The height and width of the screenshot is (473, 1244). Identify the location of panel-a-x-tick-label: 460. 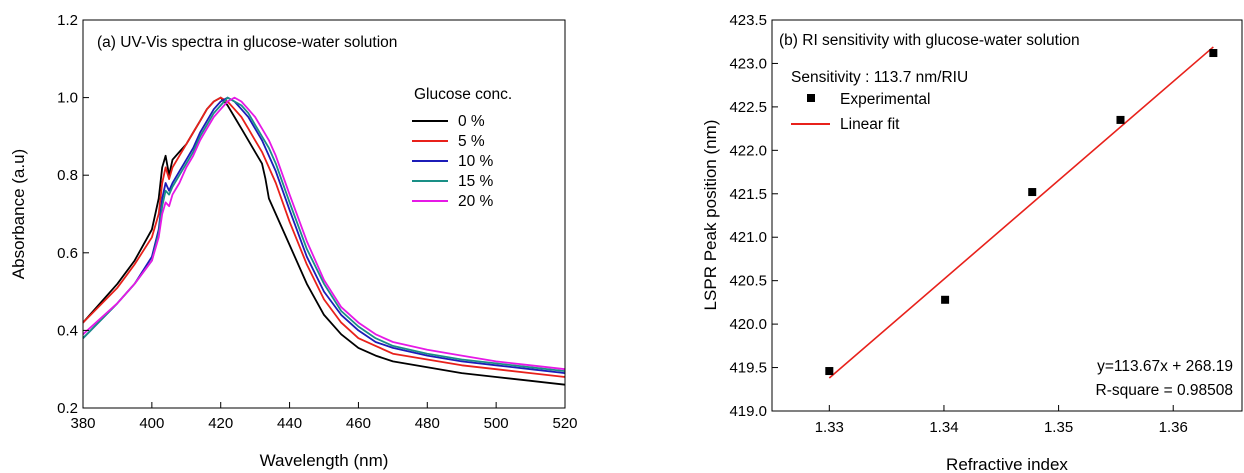
(358, 423).